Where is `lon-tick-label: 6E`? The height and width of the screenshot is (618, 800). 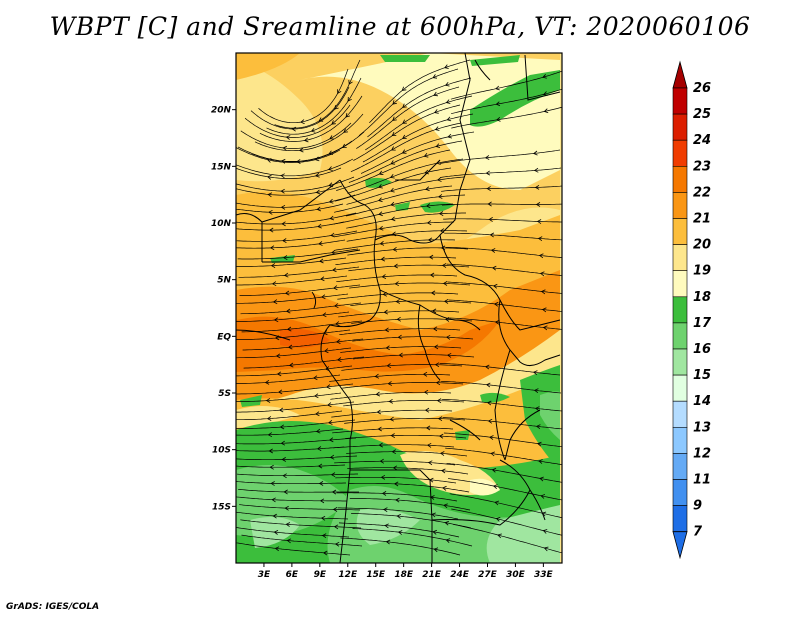
lon-tick-label: 6E is located at coordinates (292, 575).